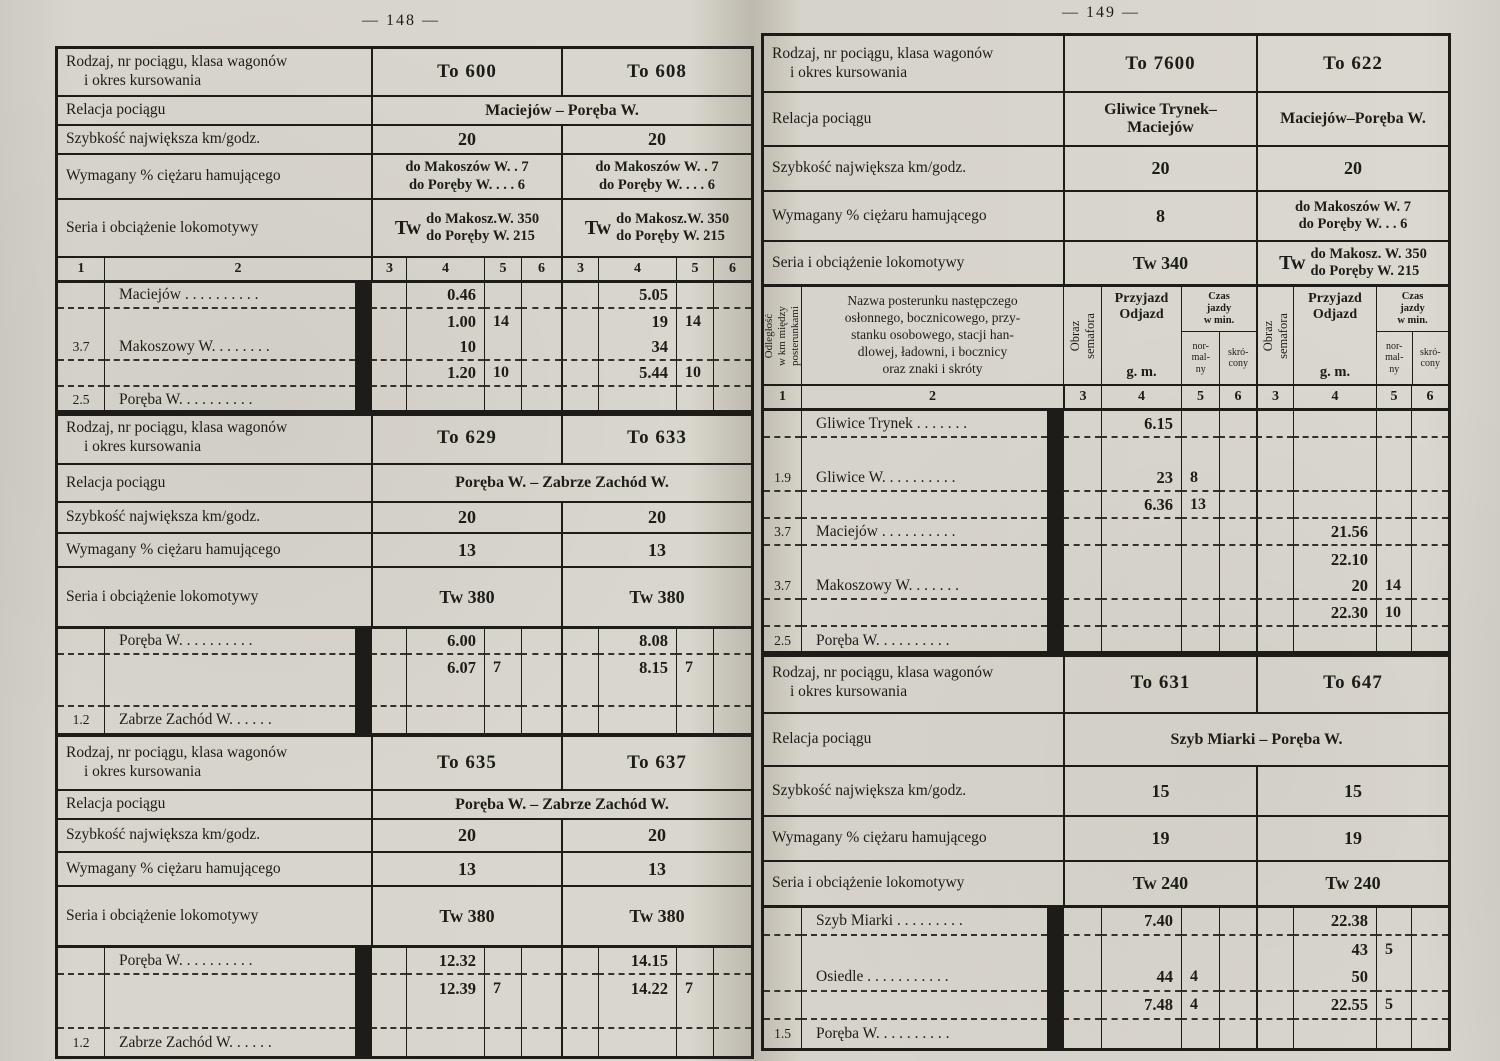  Describe the element at coordinates (924, 640) in the screenshot. I see `station-name: Poręba W. . . . . . . . . .` at that location.